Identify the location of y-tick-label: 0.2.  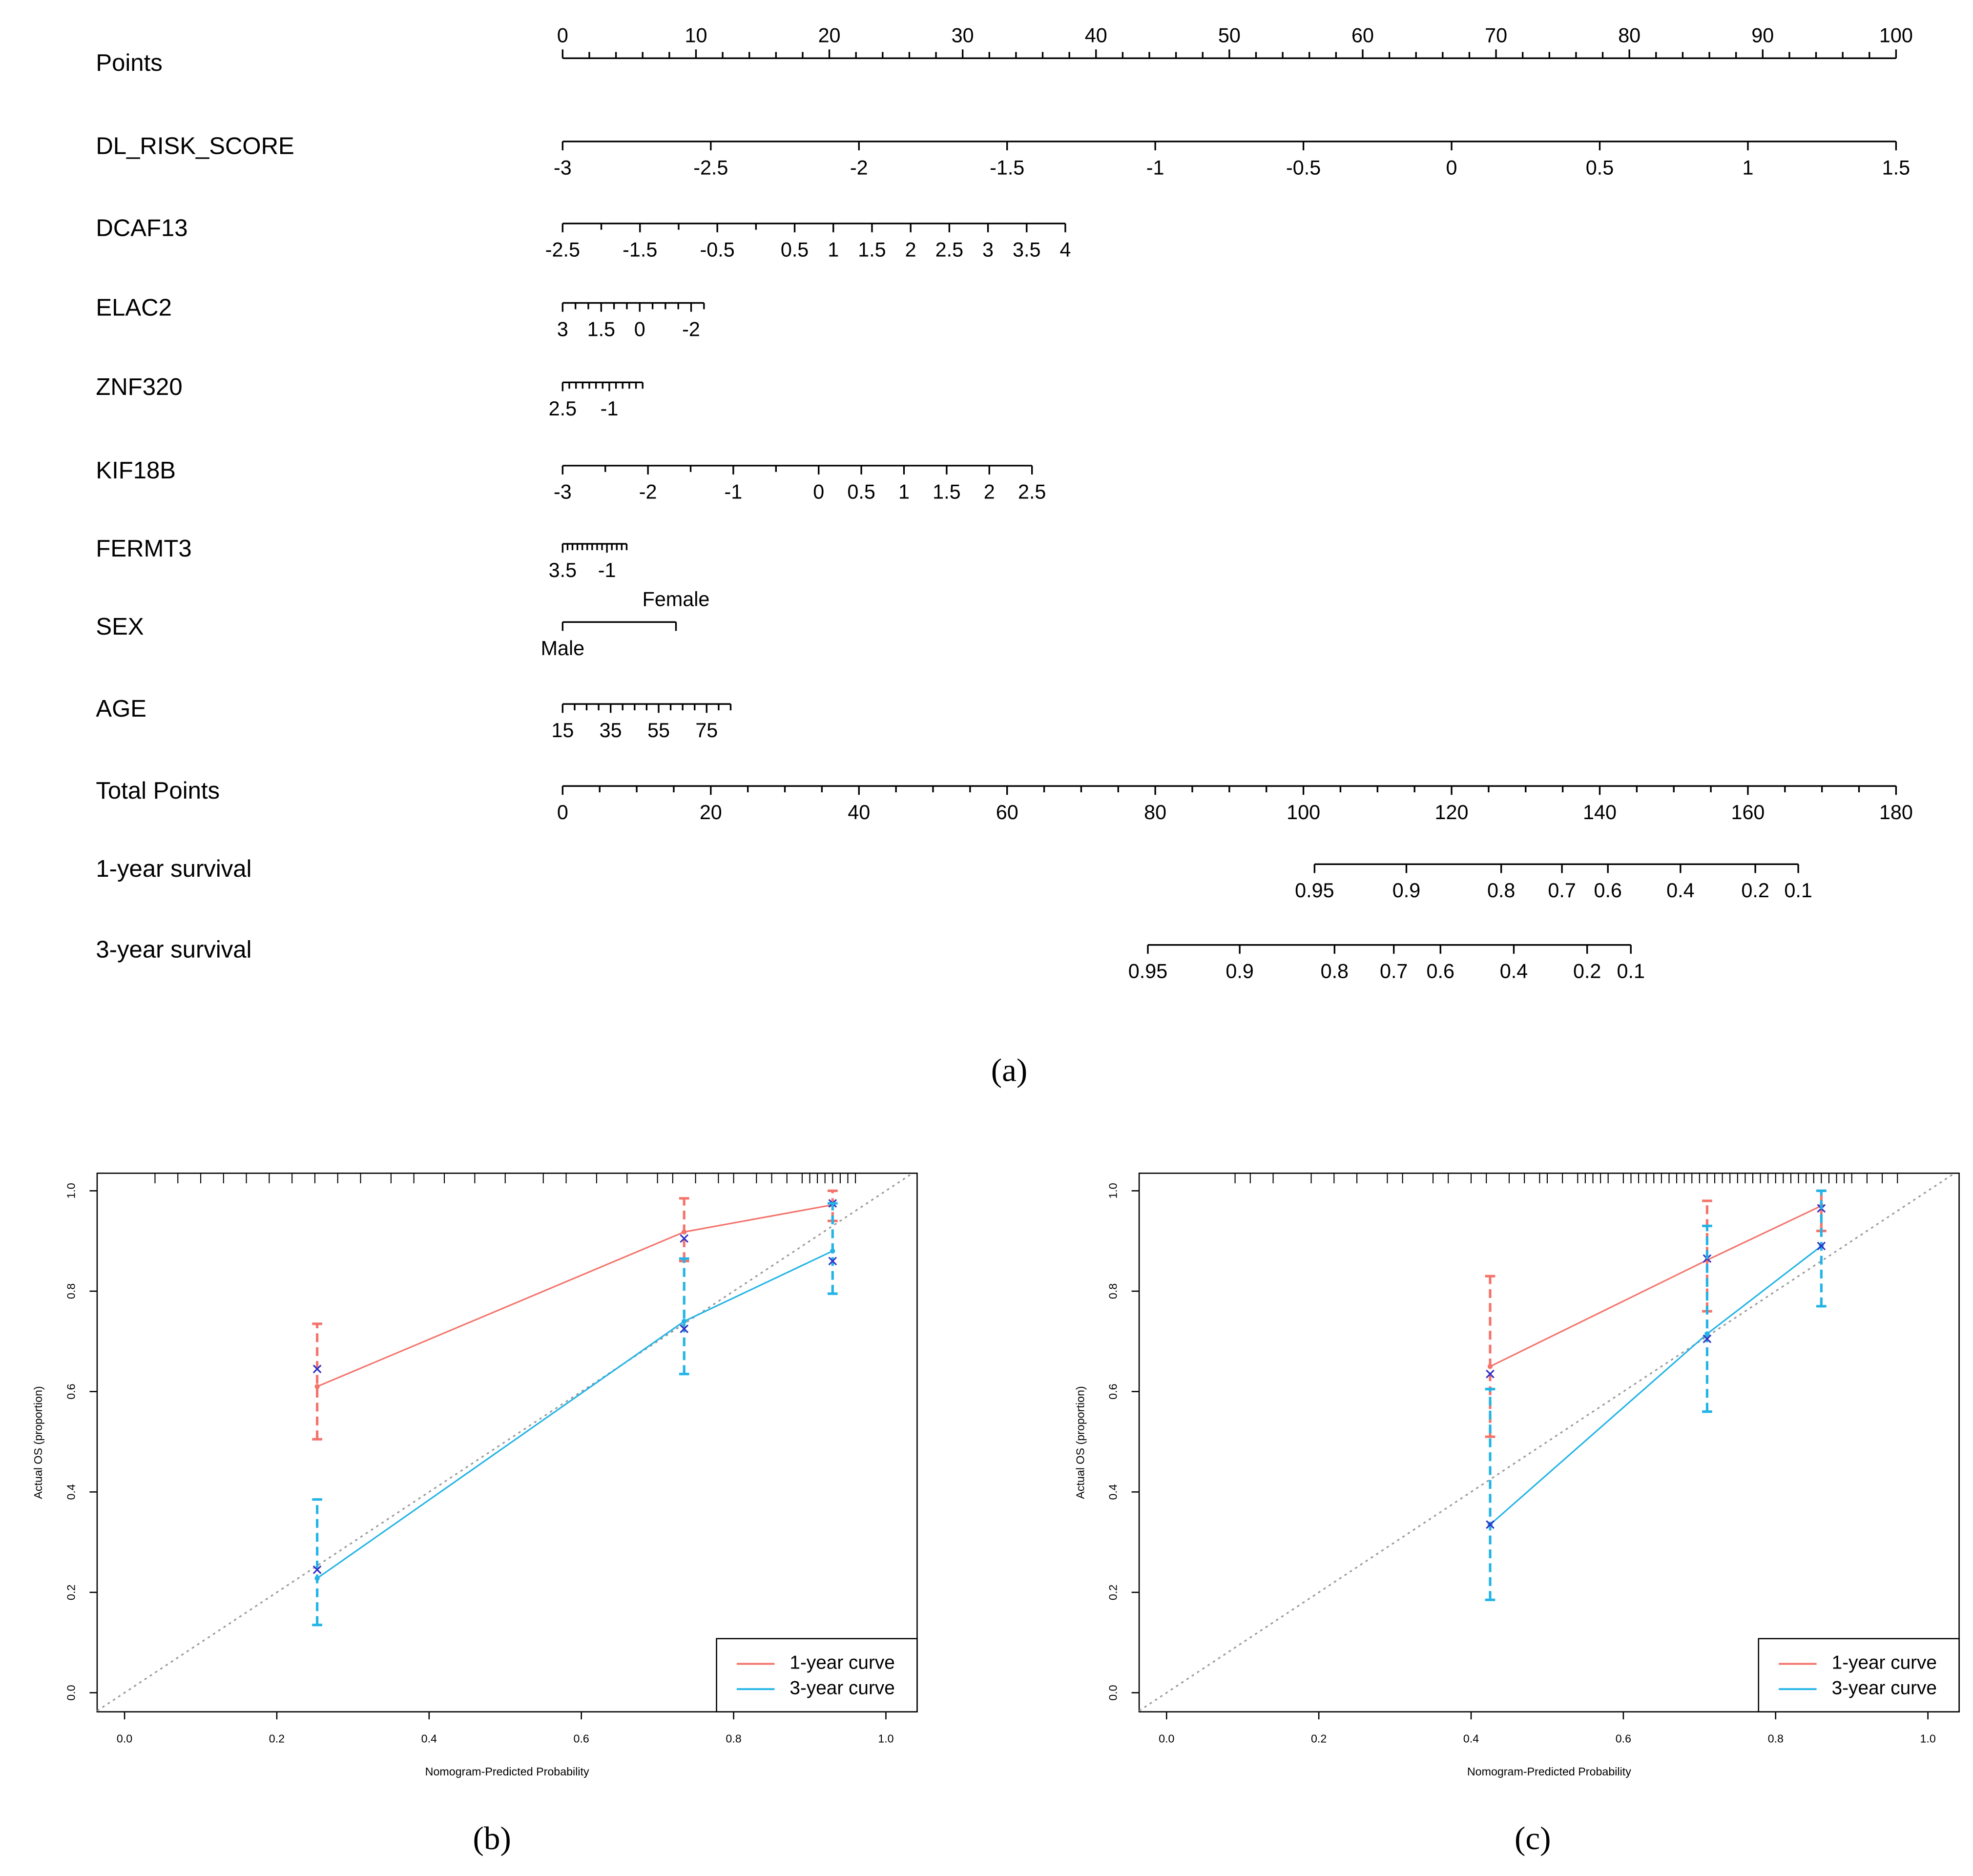
(1113, 1592).